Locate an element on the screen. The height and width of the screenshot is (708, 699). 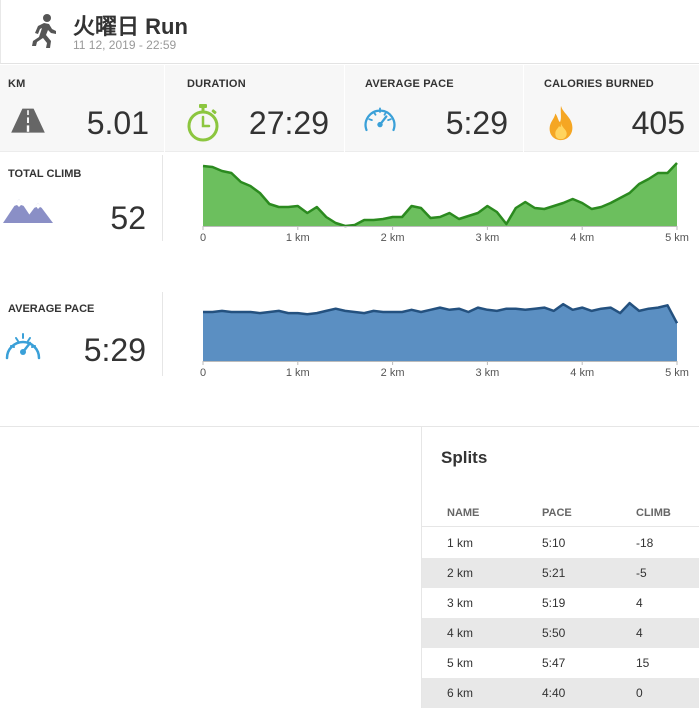
table-row: 6 km 4:40 0 is located at coordinates (560, 693).